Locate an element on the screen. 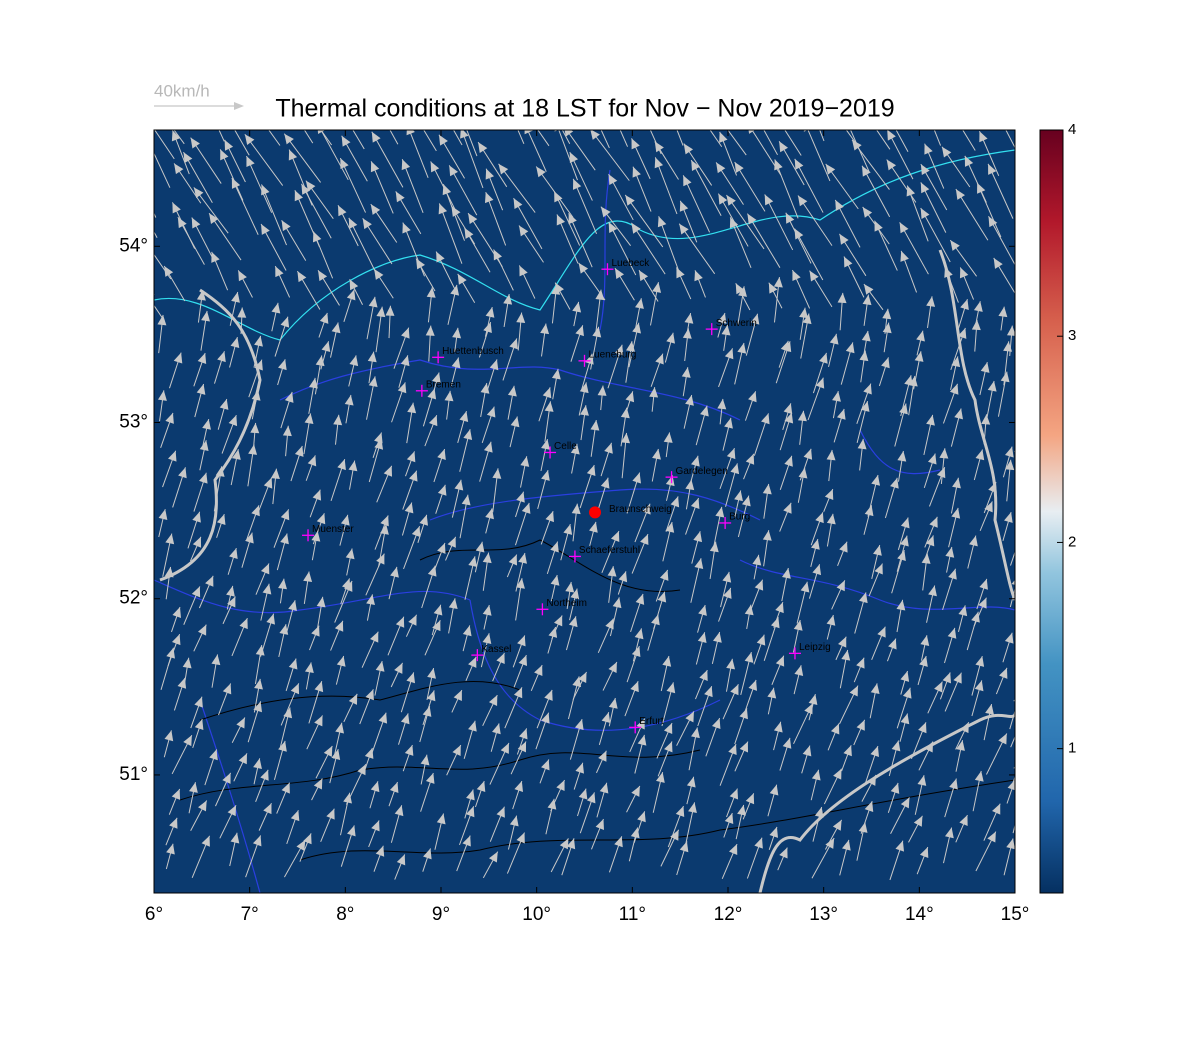 This screenshot has height=1055, width=1200. city-label: Gardelegen is located at coordinates (702, 471).